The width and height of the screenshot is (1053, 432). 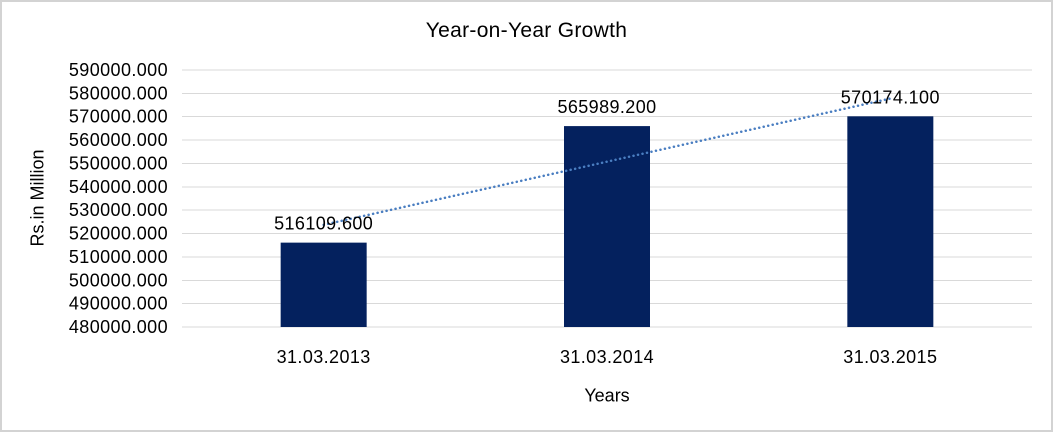 I want to click on x-axis-title: Years, so click(x=607, y=395).